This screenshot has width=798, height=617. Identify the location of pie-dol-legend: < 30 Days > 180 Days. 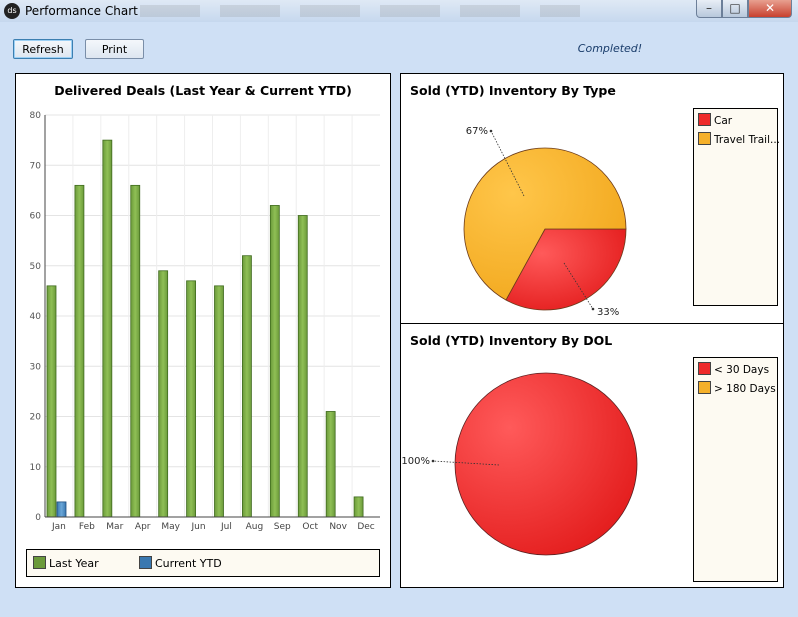
(735, 469).